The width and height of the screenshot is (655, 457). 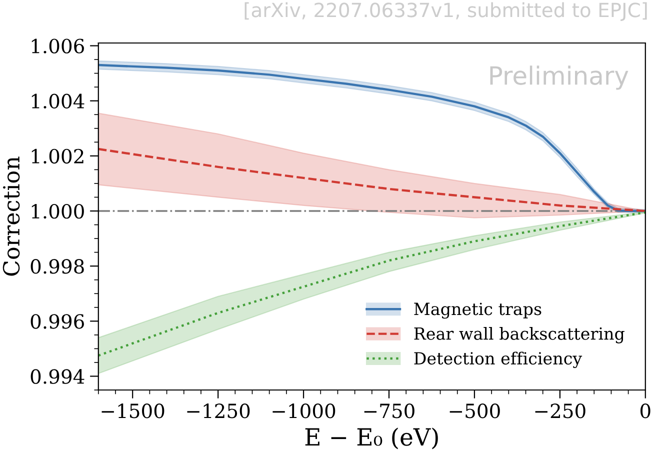 What do you see at coordinates (478, 310) in the screenshot?
I see `legend-label: Magnetic traps` at bounding box center [478, 310].